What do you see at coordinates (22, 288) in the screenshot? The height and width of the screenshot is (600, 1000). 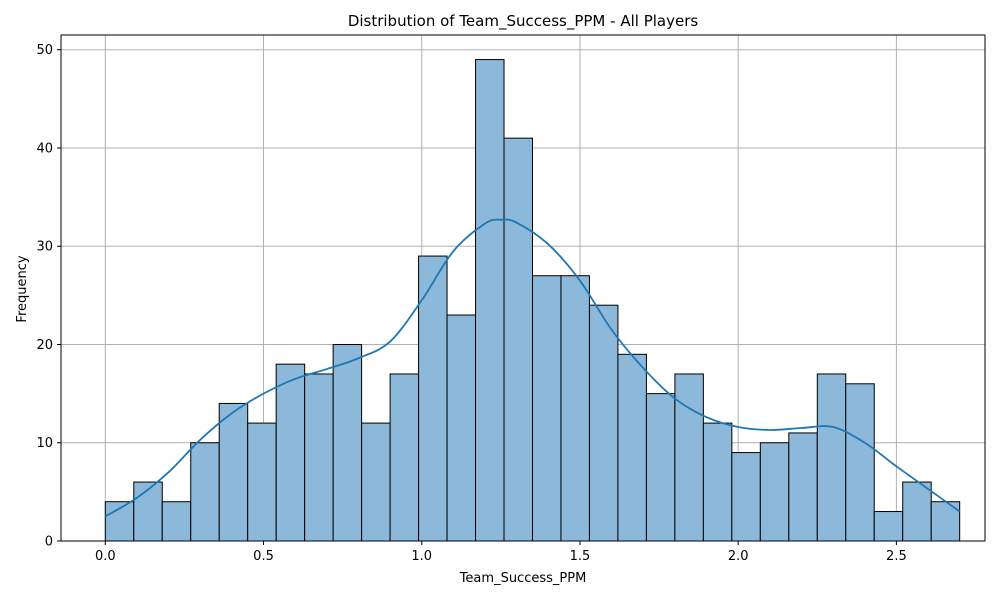 I see `y-axis-title: Frequency` at bounding box center [22, 288].